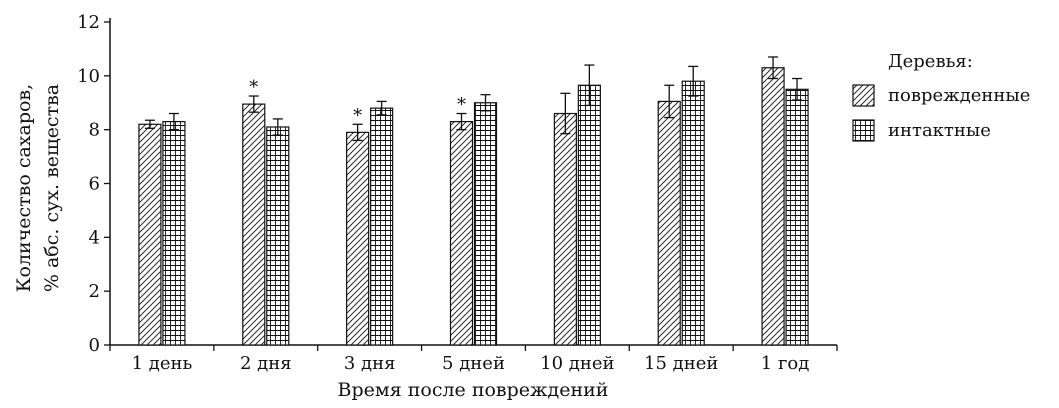  I want to click on legend-swatch-intact, so click(863, 130).